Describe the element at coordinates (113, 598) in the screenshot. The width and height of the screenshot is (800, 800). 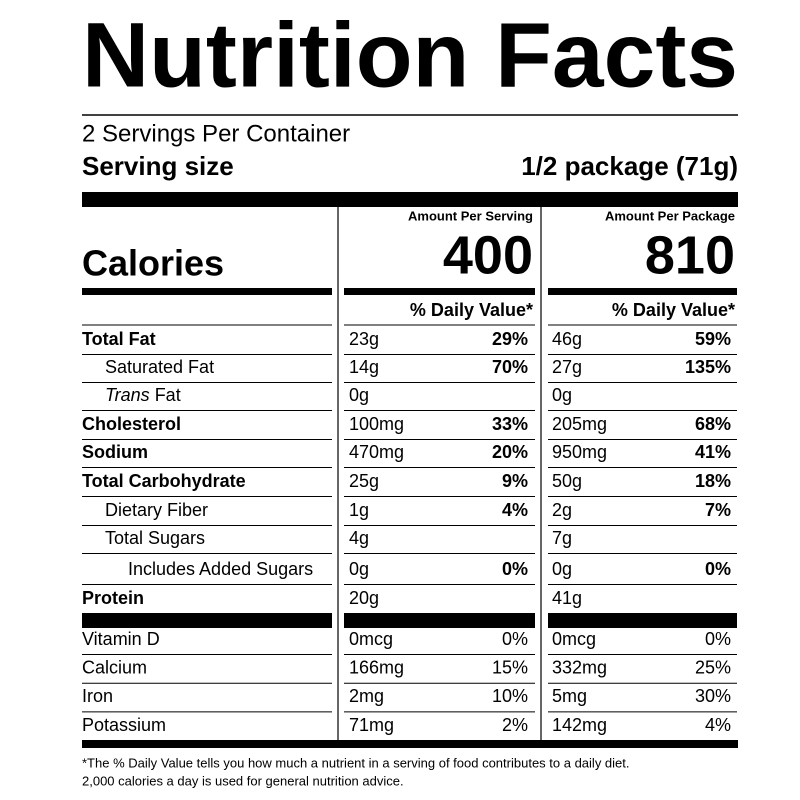
I see `nutrient-label: Protein` at that location.